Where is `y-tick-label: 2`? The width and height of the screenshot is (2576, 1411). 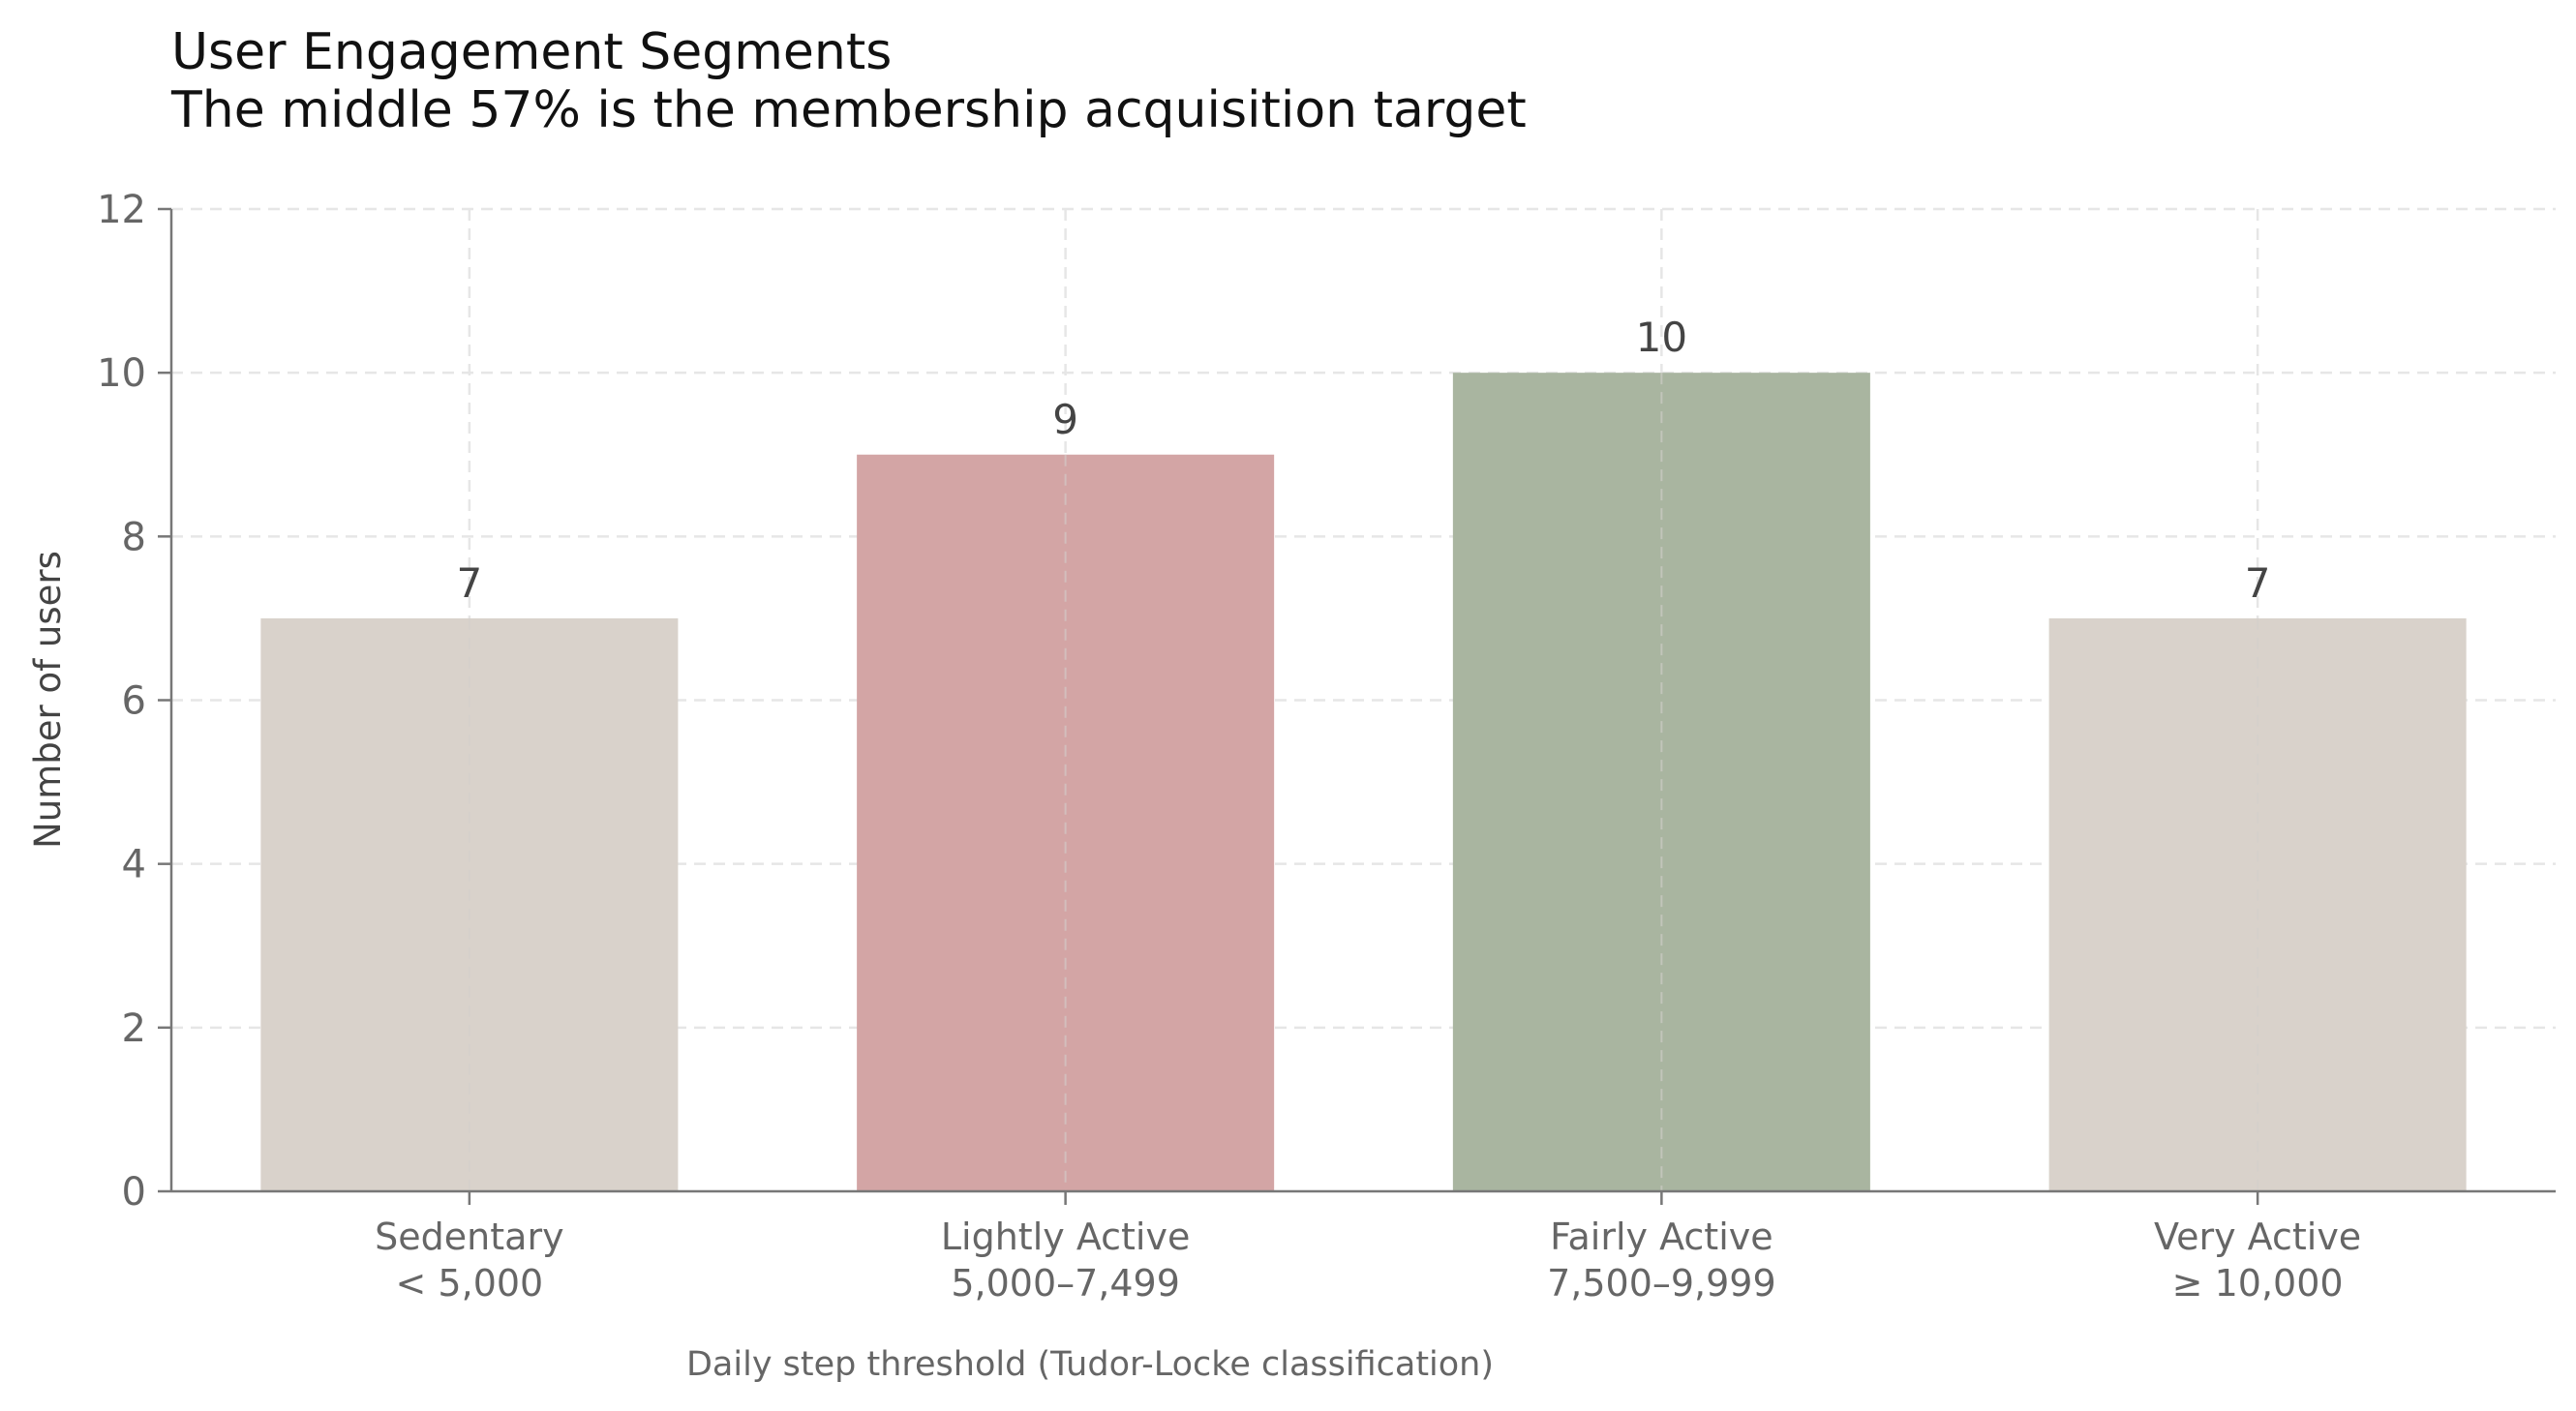
y-tick-label: 2 is located at coordinates (134, 1029).